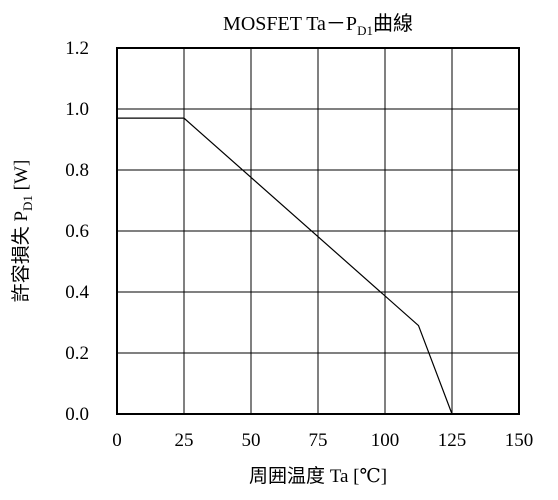 Image resolution: width=558 pixels, height=500 pixels. I want to click on x-tick-labels: 0 25 50 75 100 125 150, so click(322, 440).